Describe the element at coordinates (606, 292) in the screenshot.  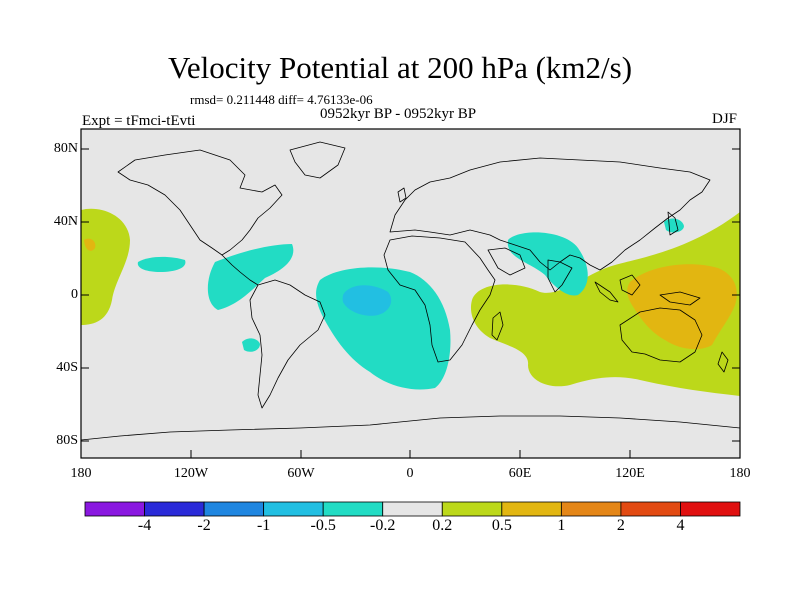
I see `coastline-sumatra` at that location.